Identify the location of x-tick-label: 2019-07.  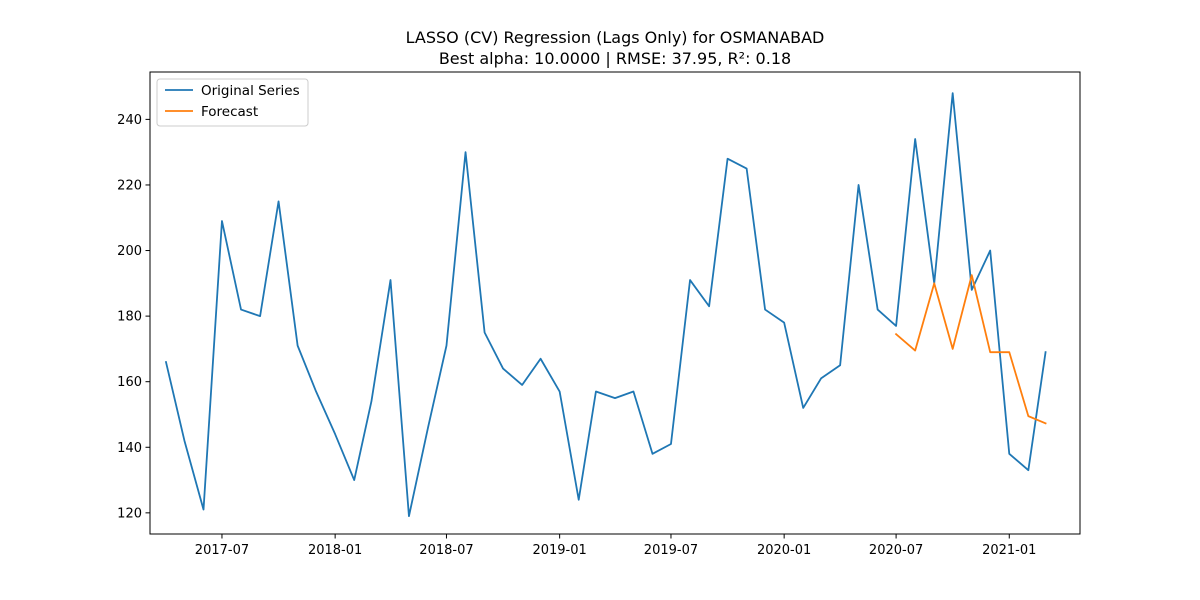
(671, 550).